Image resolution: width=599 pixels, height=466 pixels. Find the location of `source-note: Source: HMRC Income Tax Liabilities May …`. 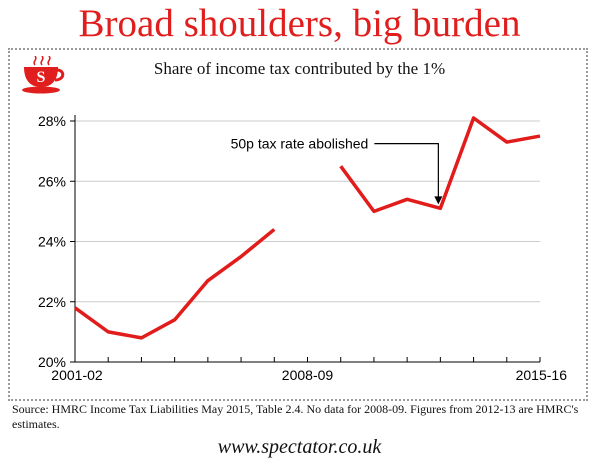

source-note: Source: HMRC Income Tax Liabilities May … is located at coordinates (295, 416).